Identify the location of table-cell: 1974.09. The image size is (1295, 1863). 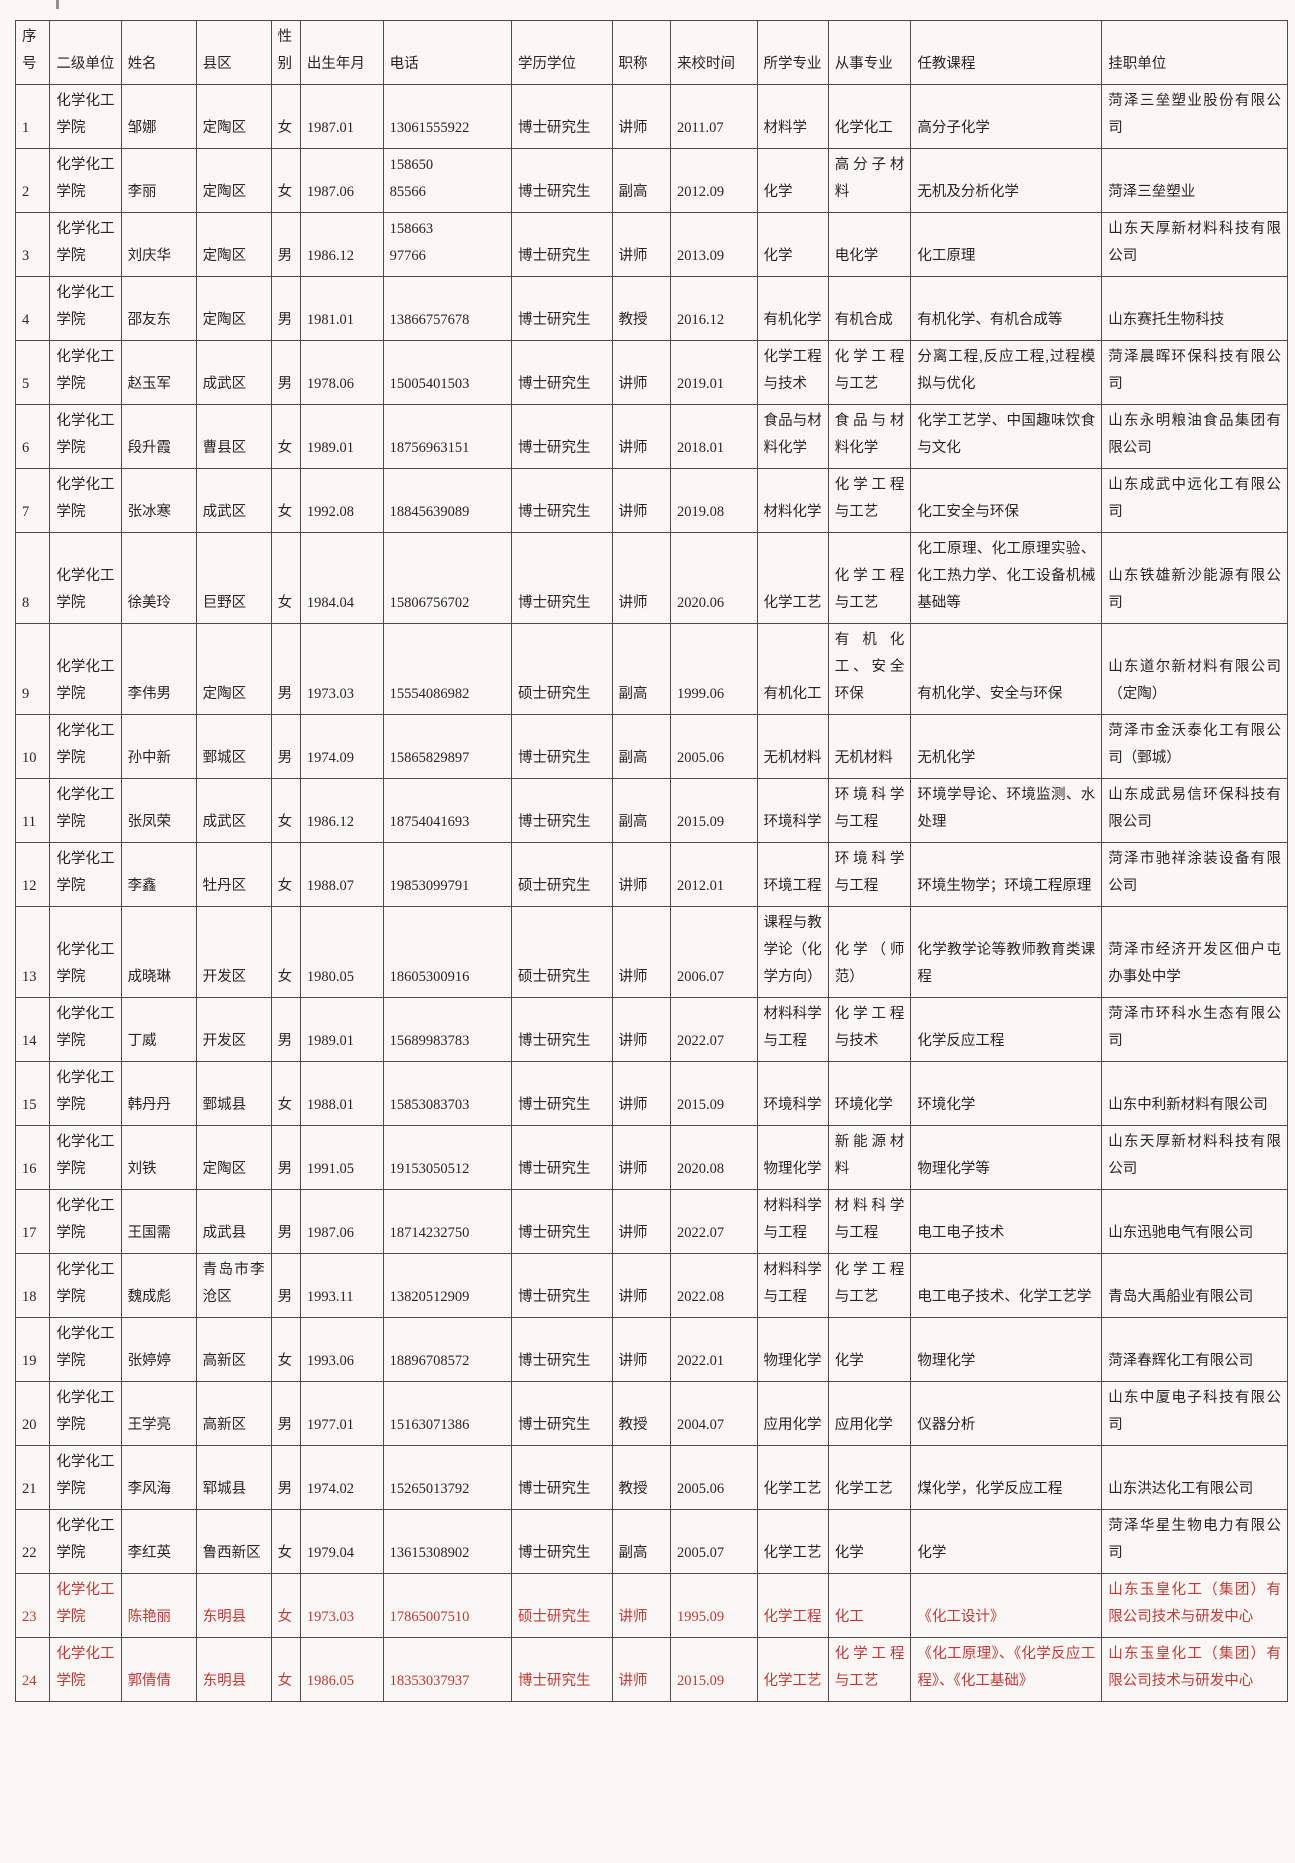
(341, 746).